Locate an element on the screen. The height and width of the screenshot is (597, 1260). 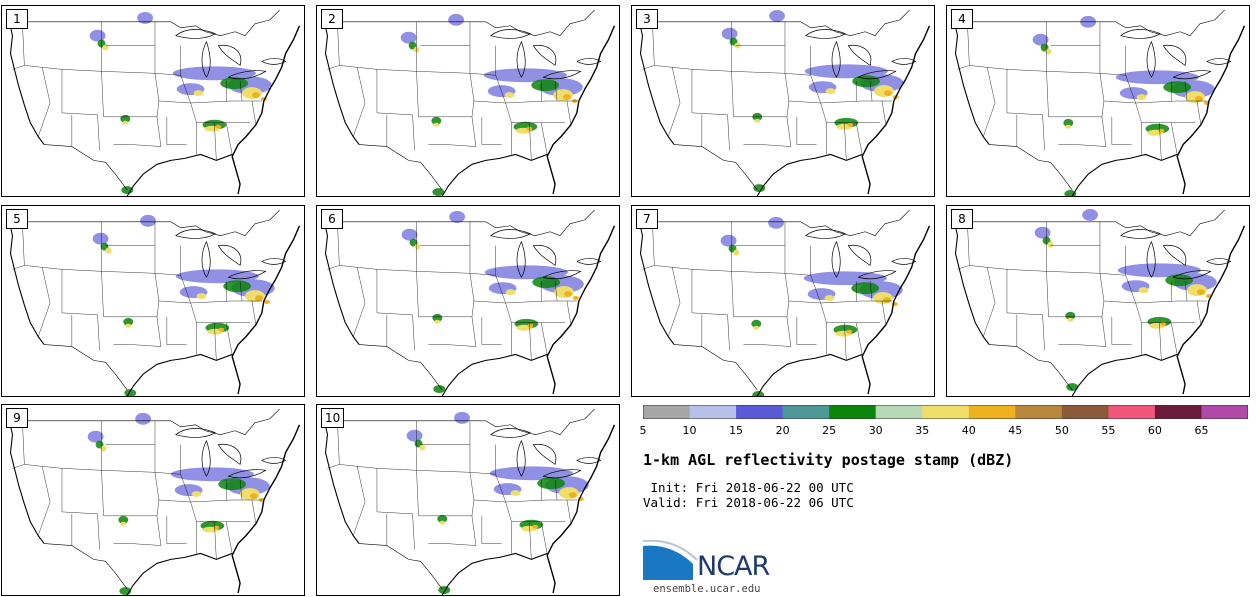
member-panel-7: 7 is located at coordinates (783, 301).